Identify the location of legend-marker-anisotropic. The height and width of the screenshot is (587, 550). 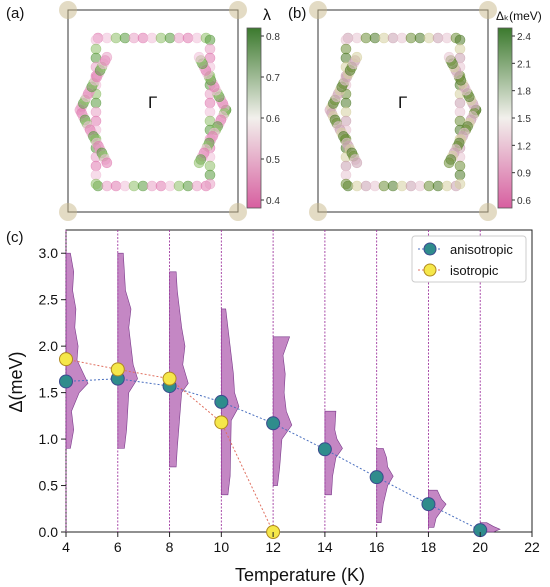
(430, 249).